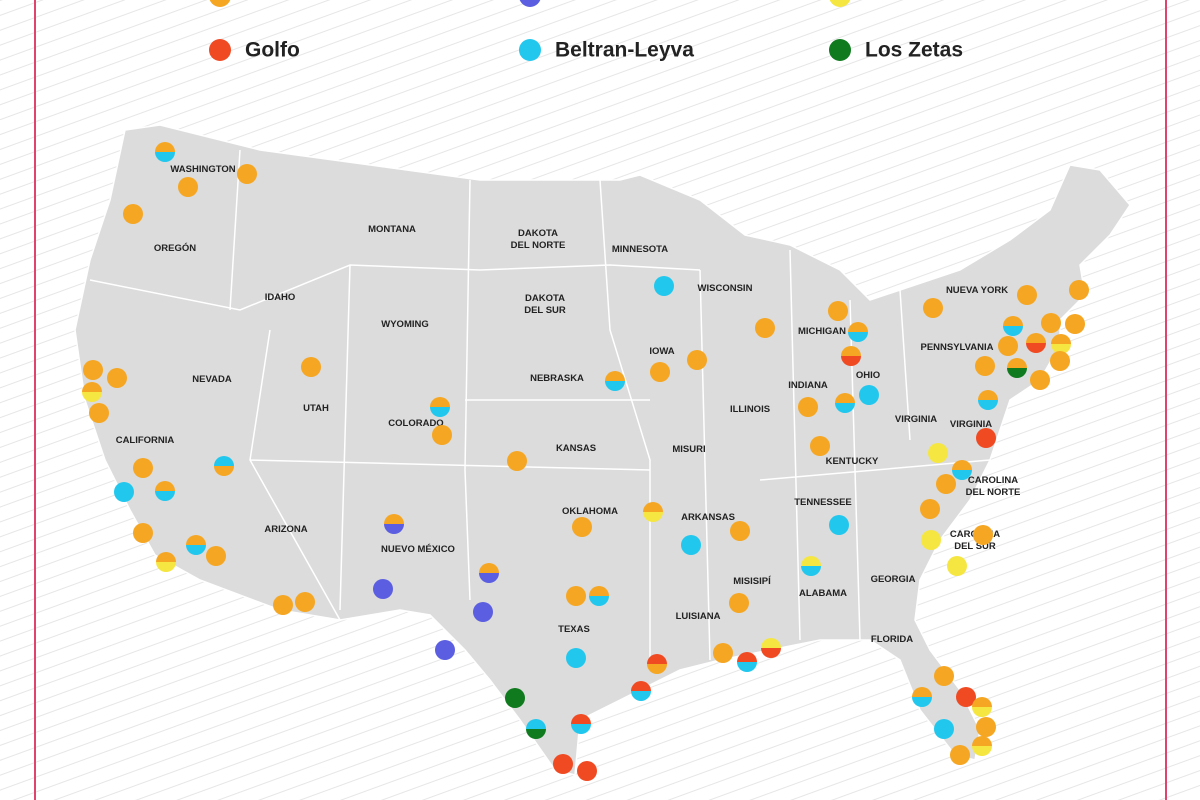 The height and width of the screenshot is (800, 1200). Describe the element at coordinates (977, 290) in the screenshot. I see `state-label: NUEVA YORK` at that location.